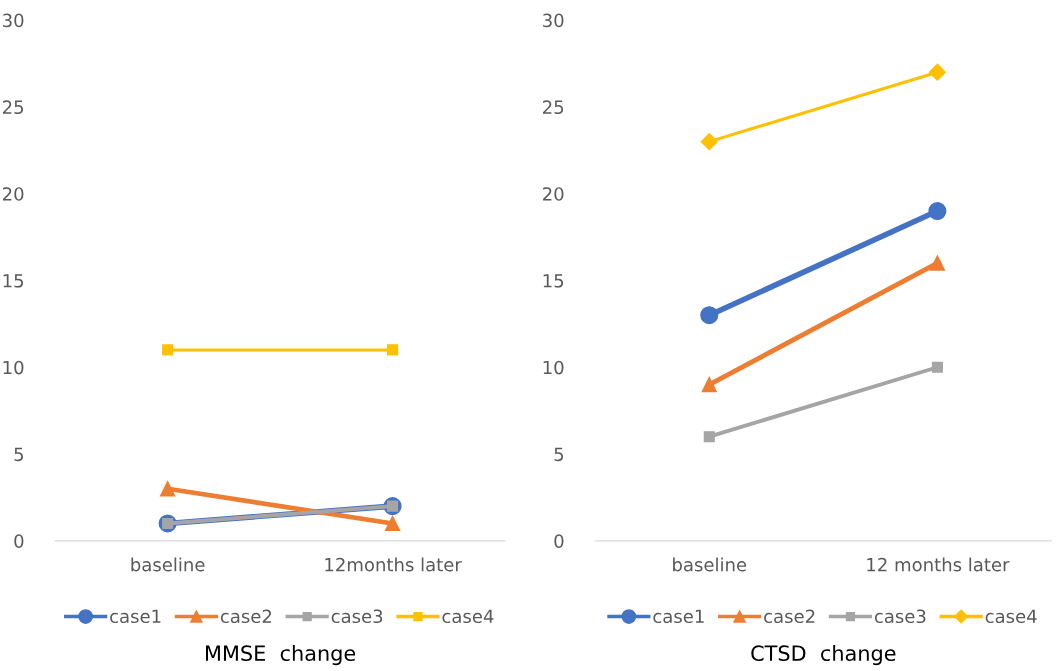  What do you see at coordinates (393, 564) in the screenshot?
I see `x-tick-label: 12months later` at bounding box center [393, 564].